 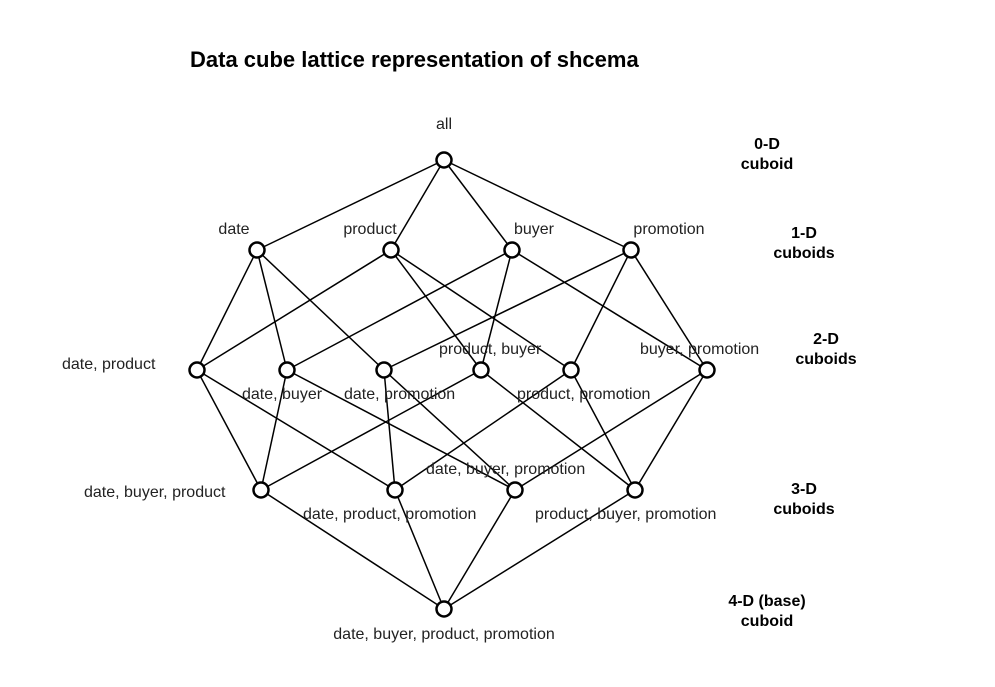 What do you see at coordinates (479, 549) in the screenshot?
I see `edge-date-buyer-promotion-to-date-buyer-product-promotion` at bounding box center [479, 549].